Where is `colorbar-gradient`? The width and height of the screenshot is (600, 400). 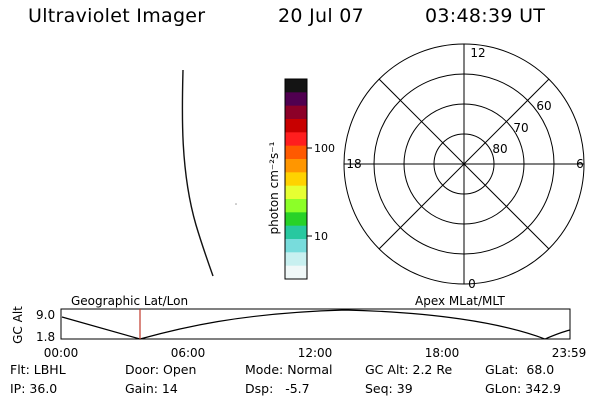 colorbar-gradient is located at coordinates (296, 179).